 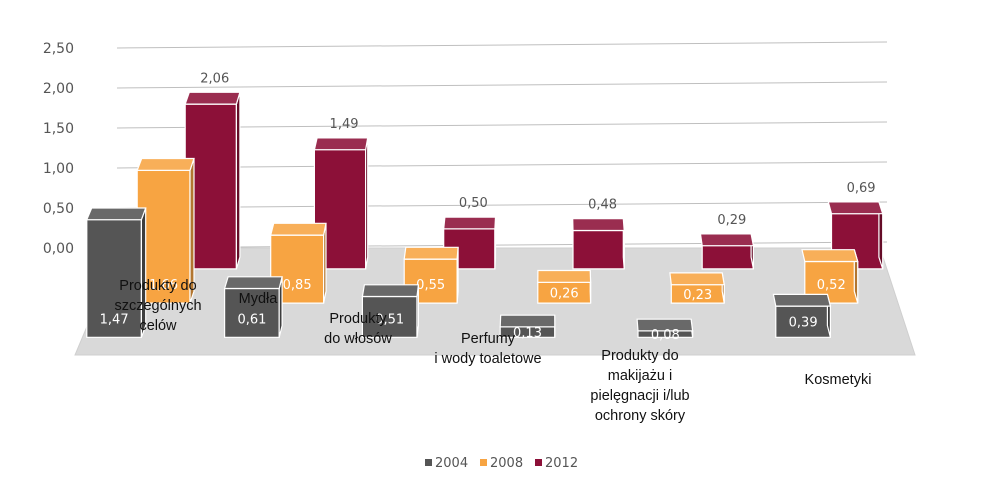 I want to click on y-axis-ticks: 0,00 0,50 1,00 1,50 2,00 2,50, so click(x=58, y=149).